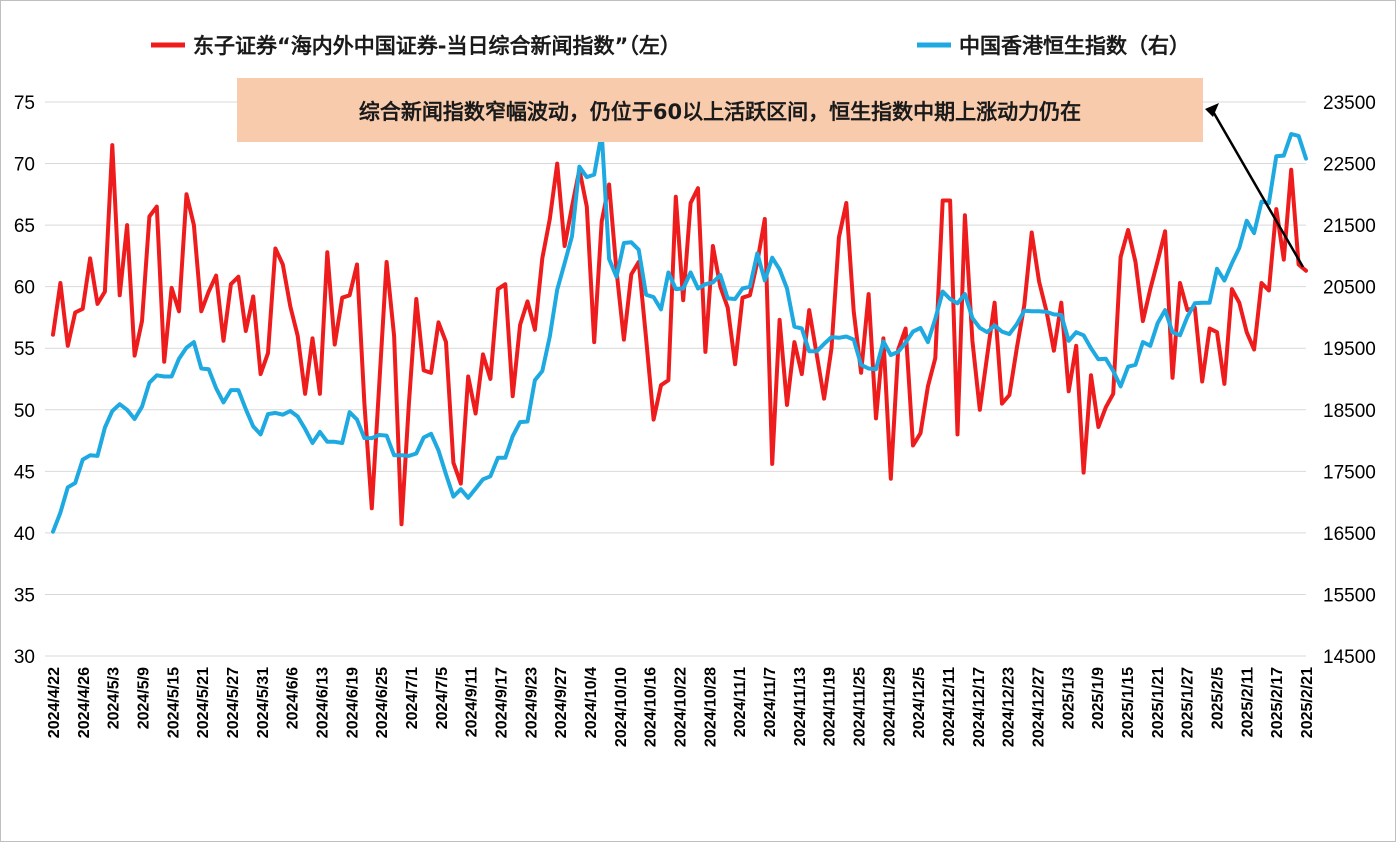 This screenshot has width=1396, height=842. What do you see at coordinates (710, 707) in the screenshot?
I see `x-tick-label: 2024/10/28` at bounding box center [710, 707].